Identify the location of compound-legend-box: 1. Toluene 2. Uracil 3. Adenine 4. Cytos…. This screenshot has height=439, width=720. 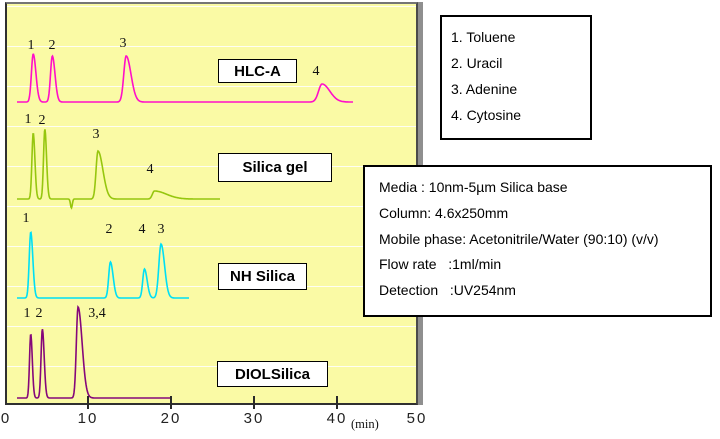
(516, 77).